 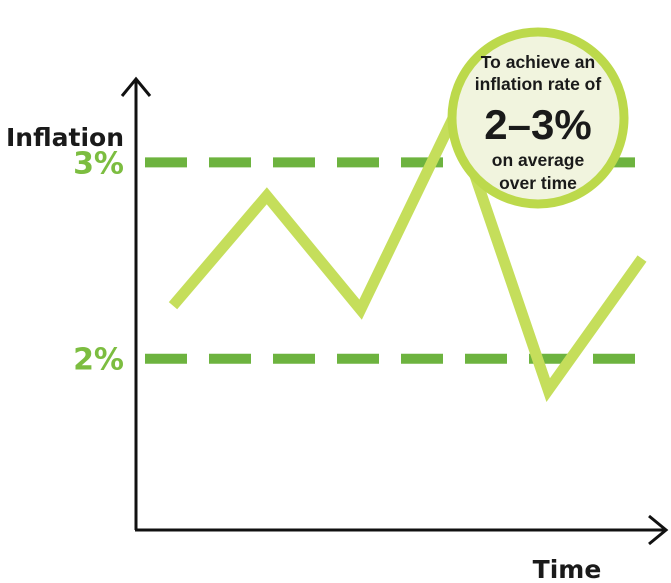 I want to click on callout-circle, so click(x=538, y=118).